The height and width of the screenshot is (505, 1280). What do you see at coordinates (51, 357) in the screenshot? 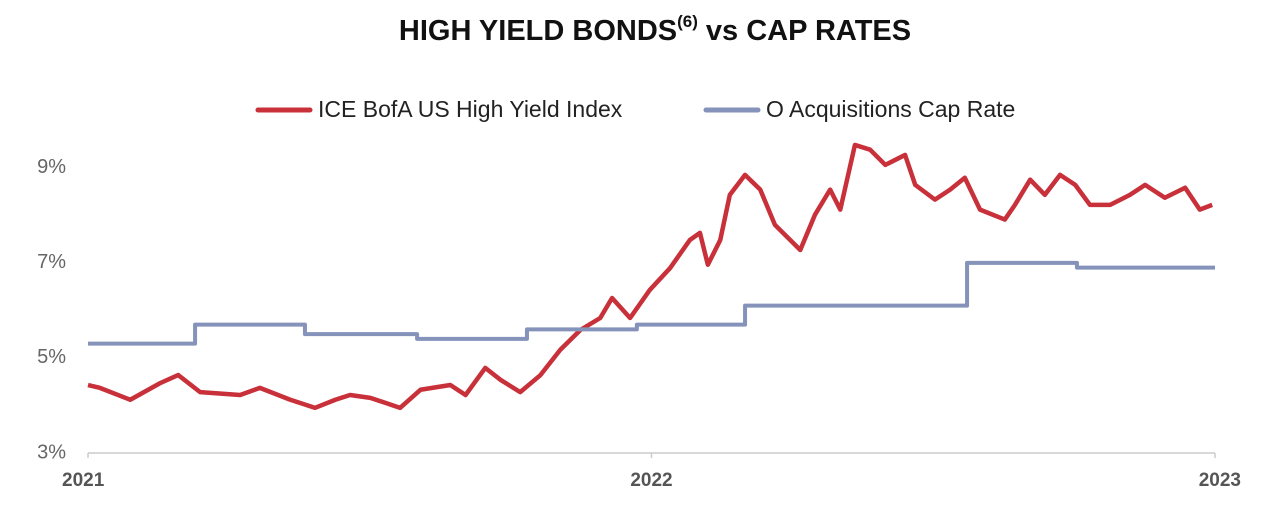
I see `y-tick-label: 5%` at bounding box center [51, 357].